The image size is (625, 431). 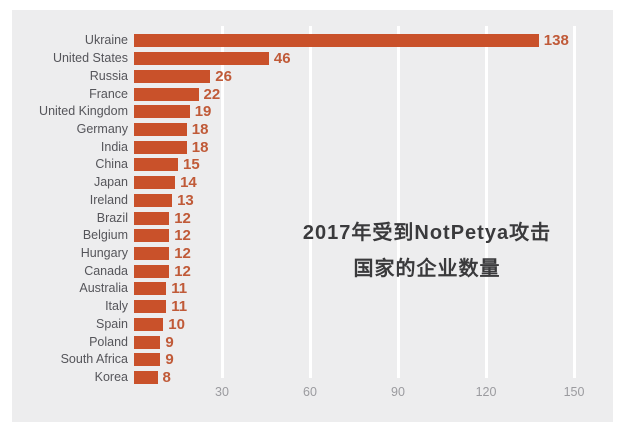 What do you see at coordinates (185, 200) in the screenshot?
I see `value-label: 13` at bounding box center [185, 200].